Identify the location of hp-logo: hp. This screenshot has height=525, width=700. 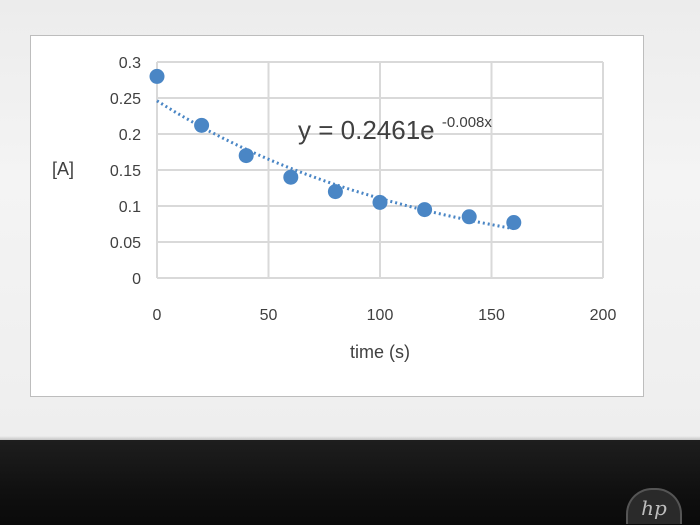
(654, 506).